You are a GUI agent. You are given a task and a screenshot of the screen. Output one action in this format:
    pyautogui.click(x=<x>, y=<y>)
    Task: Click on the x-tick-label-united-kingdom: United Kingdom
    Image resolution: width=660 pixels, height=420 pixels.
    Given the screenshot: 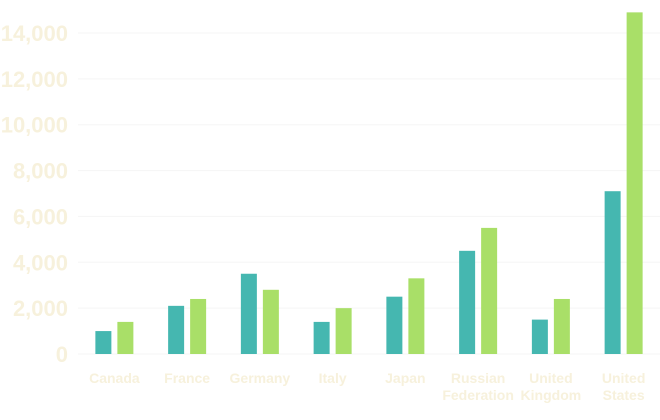 What is the action you would take?
    pyautogui.click(x=551, y=386)
    